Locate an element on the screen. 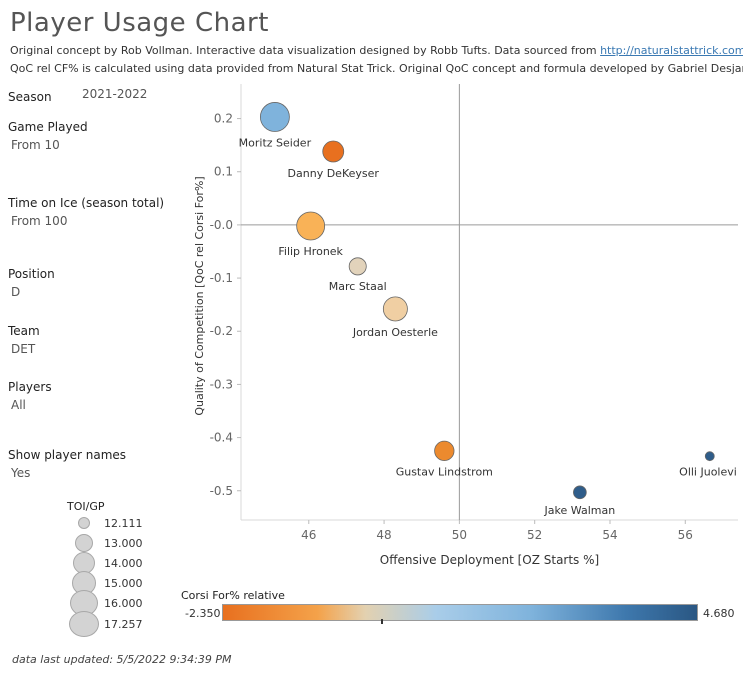 The image size is (743, 676). player-name-label: Danny DeKeyser is located at coordinates (334, 173).